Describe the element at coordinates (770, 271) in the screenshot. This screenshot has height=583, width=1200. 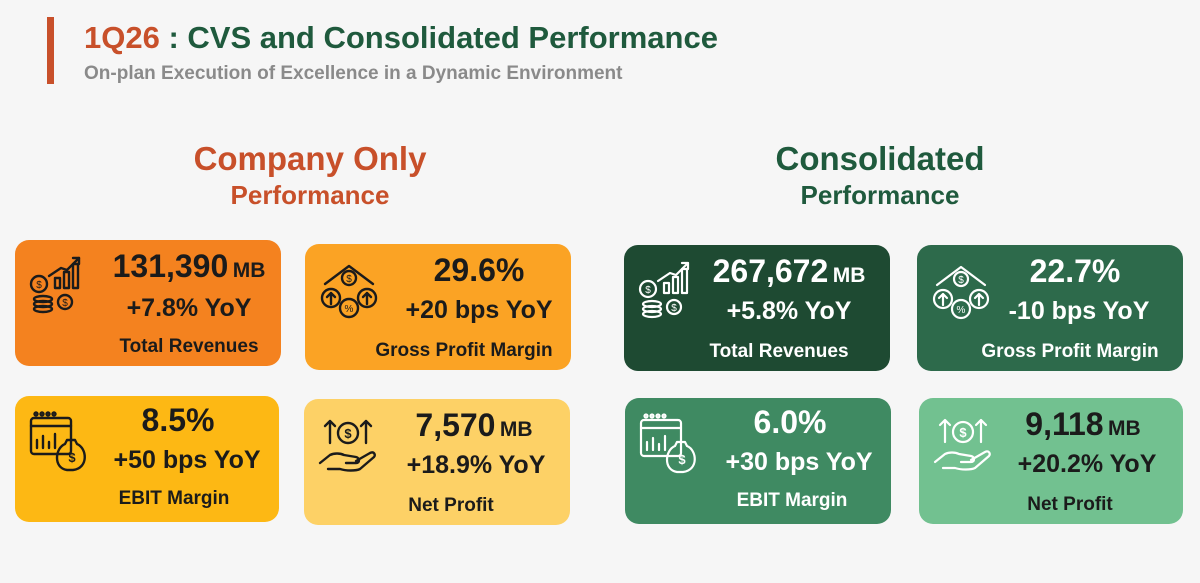
I see `consolidated-revenue-value: 267,672` at that location.